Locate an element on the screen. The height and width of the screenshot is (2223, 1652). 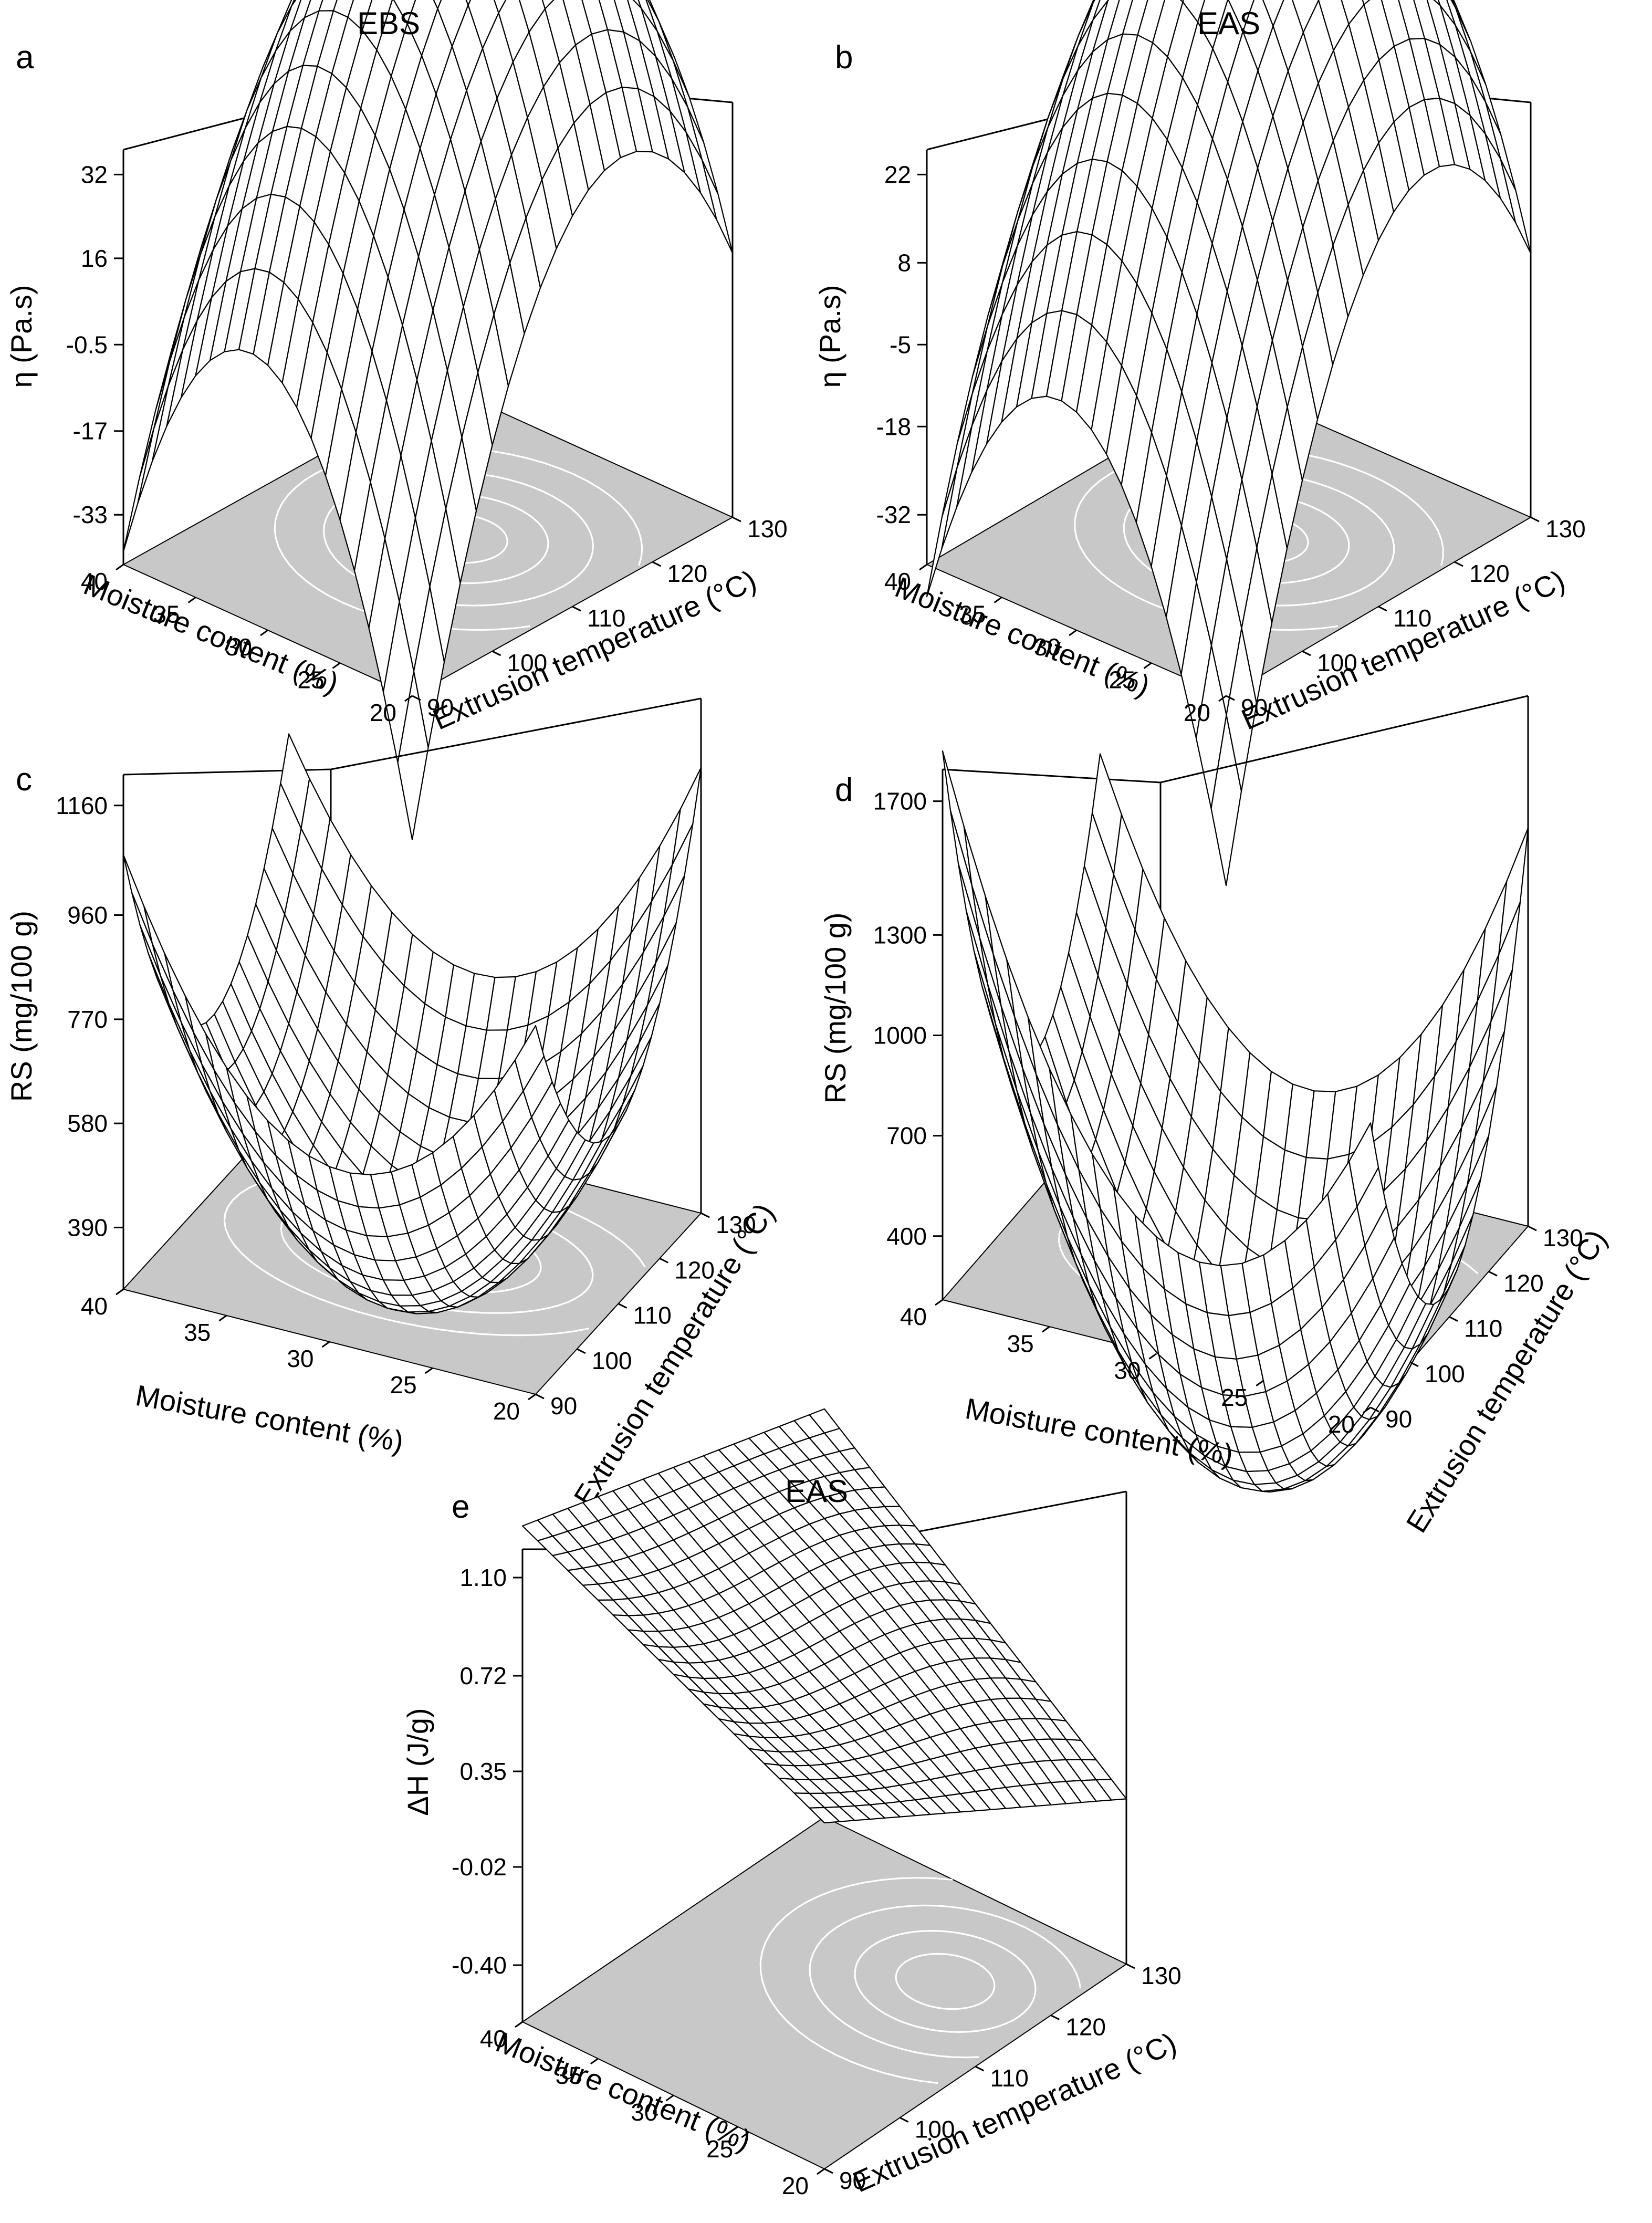
z-tick-label: 16 is located at coordinates (94, 259).